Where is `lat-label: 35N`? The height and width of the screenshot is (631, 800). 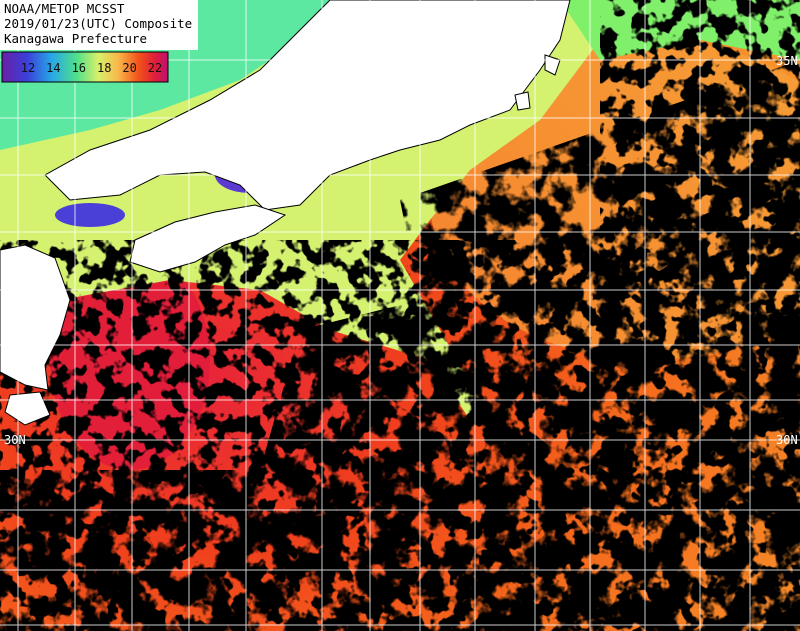 lat-label: 35N is located at coordinates (787, 61).